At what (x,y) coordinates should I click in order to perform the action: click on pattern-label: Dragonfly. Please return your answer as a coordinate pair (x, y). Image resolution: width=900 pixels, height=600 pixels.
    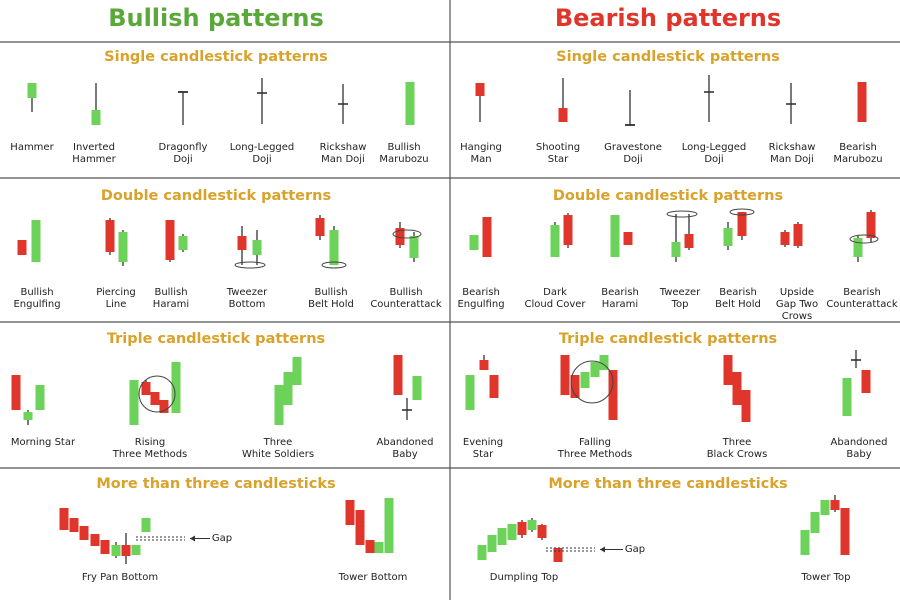
    Looking at the image, I should click on (183, 147).